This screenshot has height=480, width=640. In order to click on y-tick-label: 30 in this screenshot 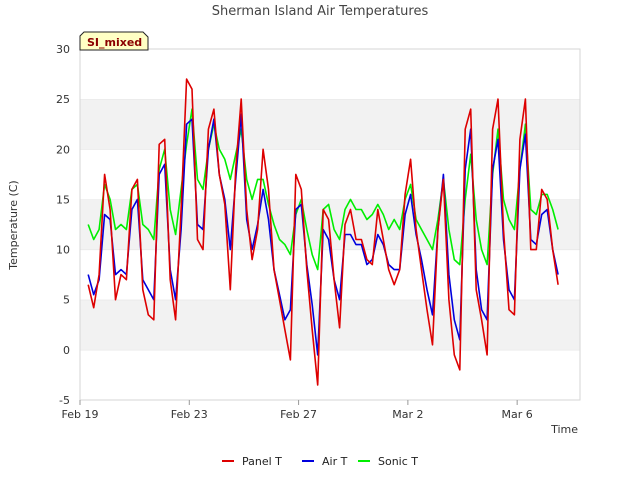, I will do `click(63, 49)`.